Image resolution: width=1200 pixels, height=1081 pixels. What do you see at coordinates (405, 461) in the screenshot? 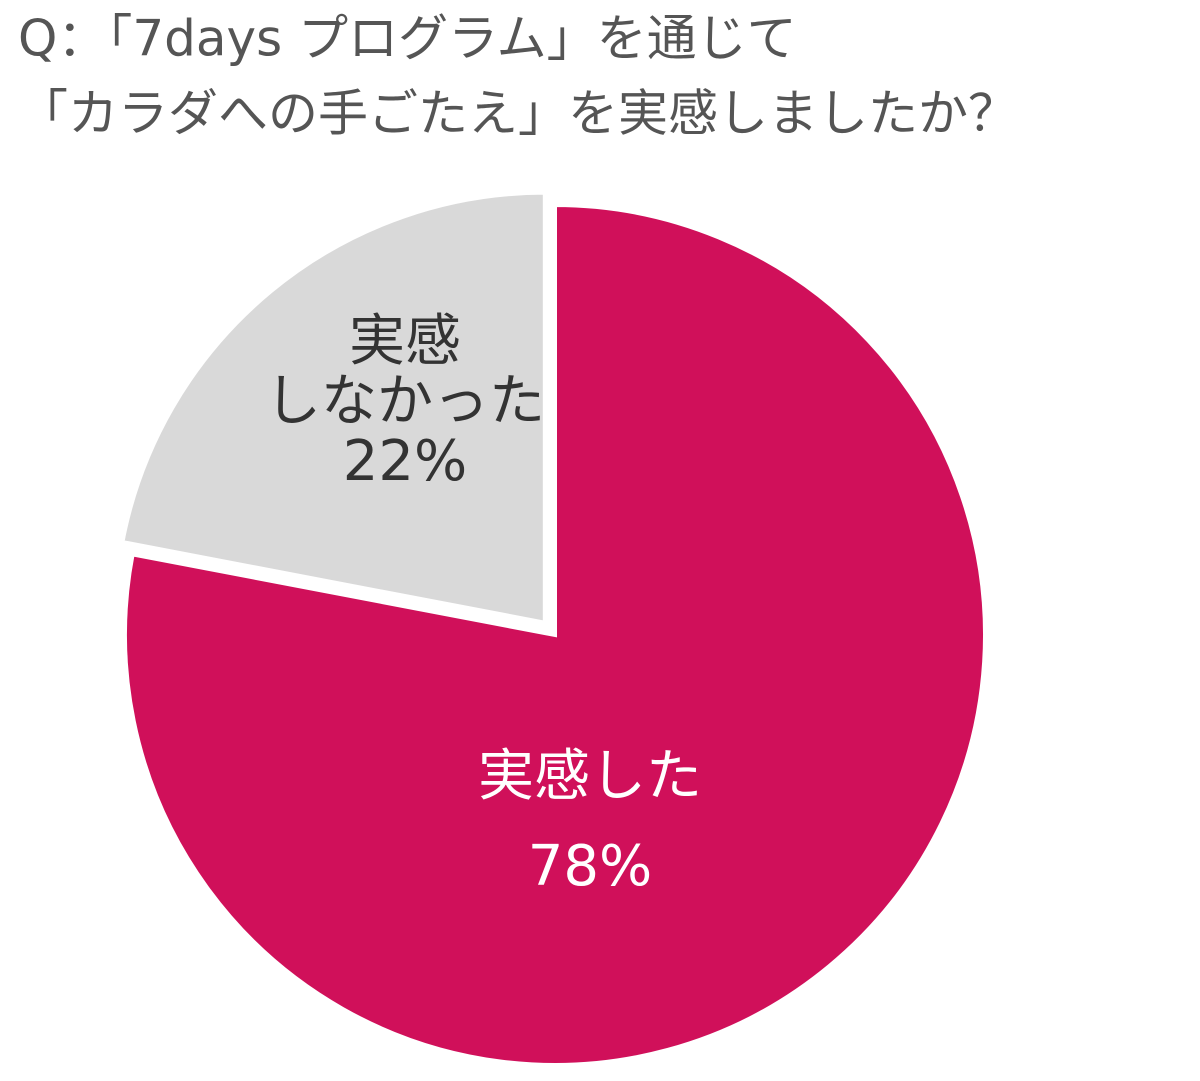
I see `value-label: 22%` at bounding box center [405, 461].